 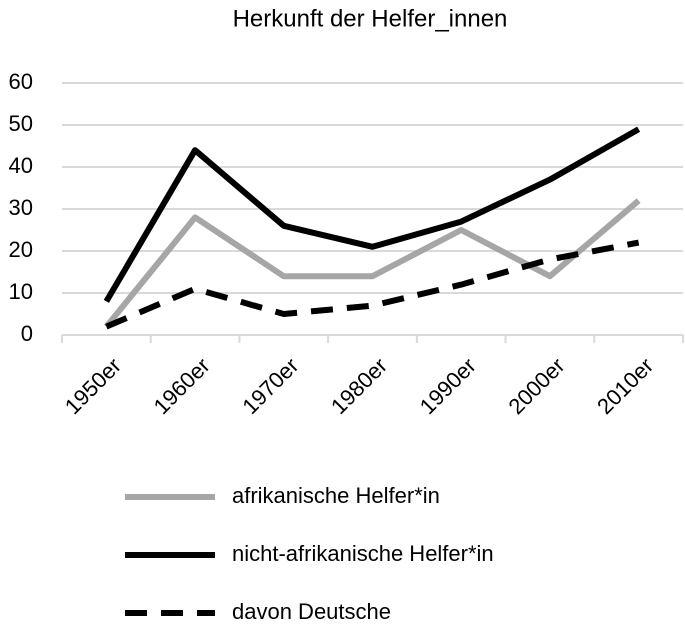 What do you see at coordinates (270, 386) in the screenshot?
I see `x-tick-label: 1970er` at bounding box center [270, 386].